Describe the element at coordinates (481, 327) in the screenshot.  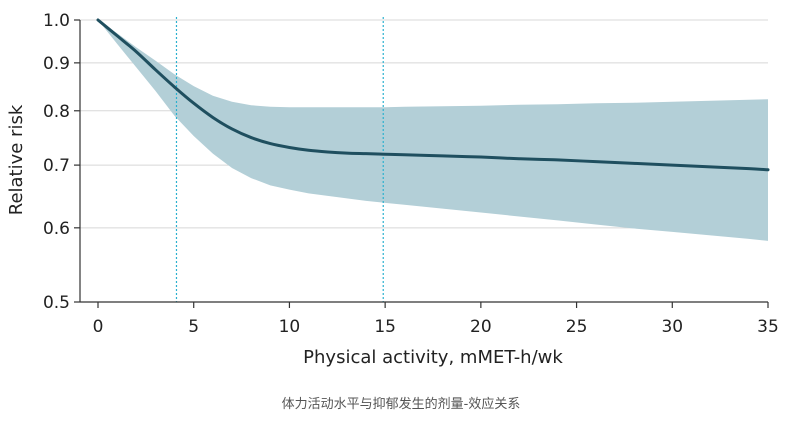
I see `x-tick-label-4: 20` at that location.